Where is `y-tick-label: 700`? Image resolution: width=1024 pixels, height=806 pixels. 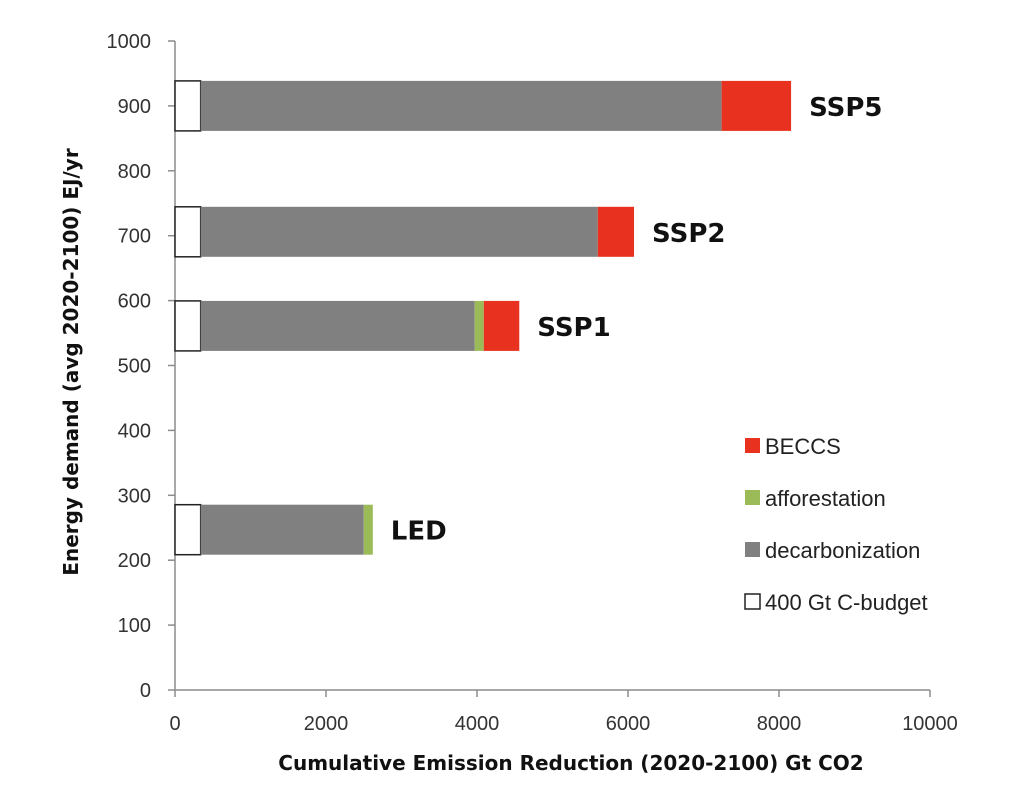 y-tick-label: 700 is located at coordinates (134, 237).